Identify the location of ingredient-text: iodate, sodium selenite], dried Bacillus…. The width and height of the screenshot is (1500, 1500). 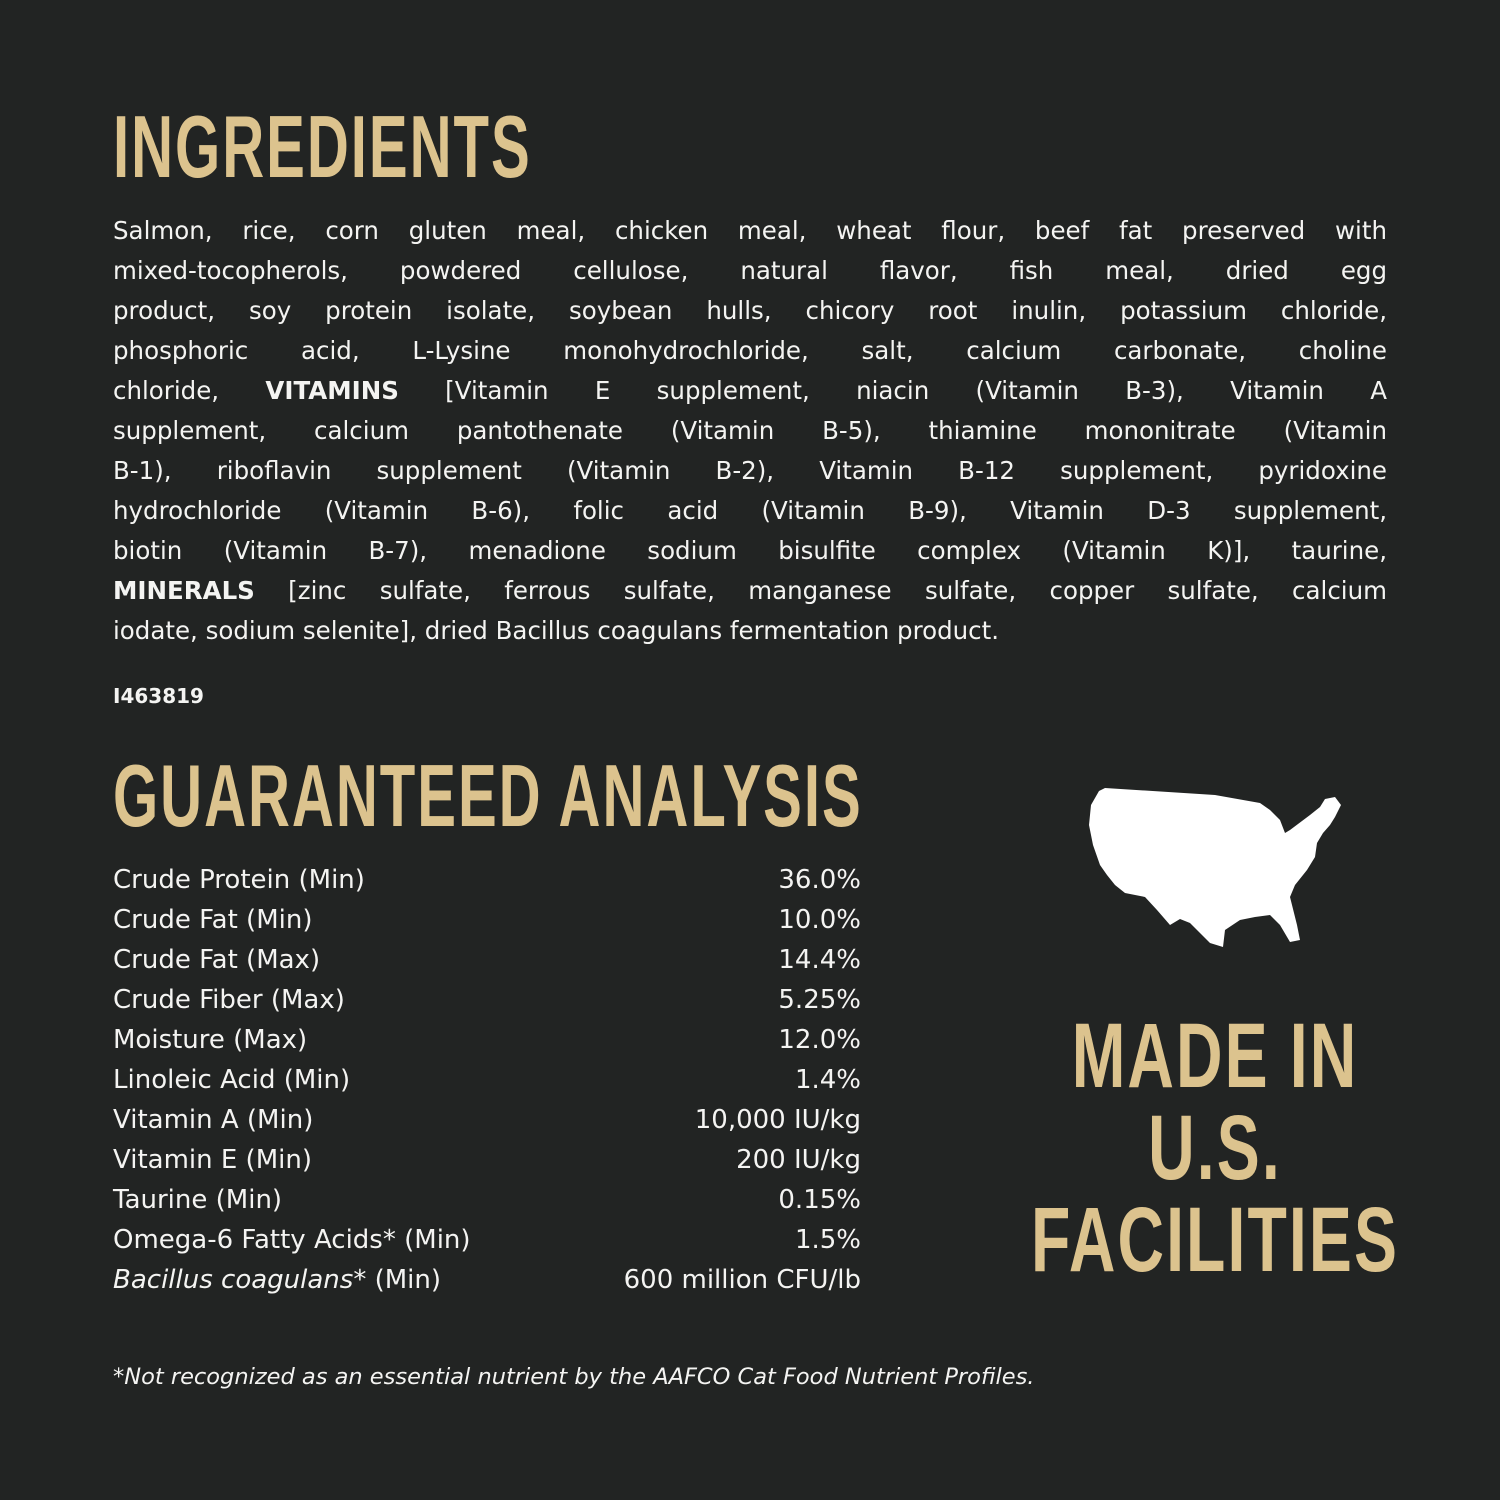
(556, 630).